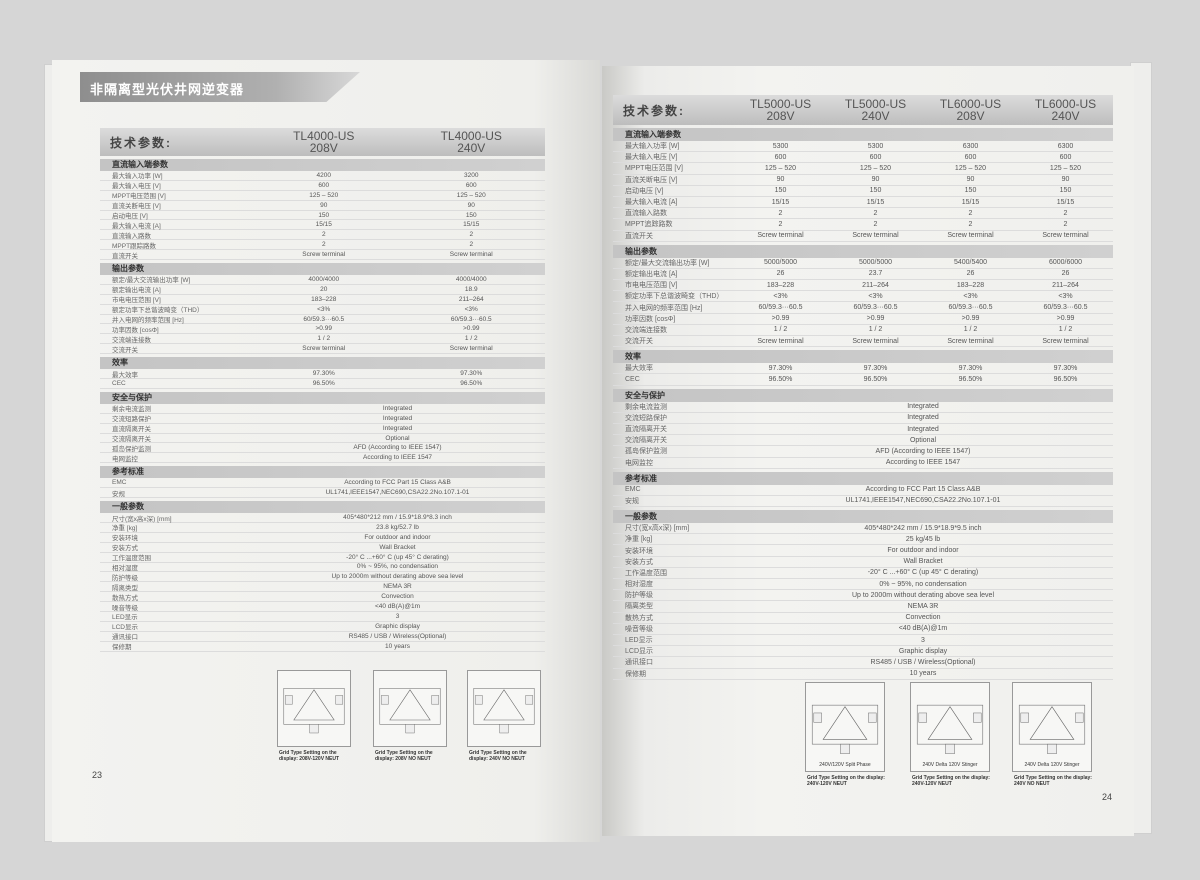 This screenshot has height=880, width=1200. I want to click on row-value: 26, so click(780, 274).